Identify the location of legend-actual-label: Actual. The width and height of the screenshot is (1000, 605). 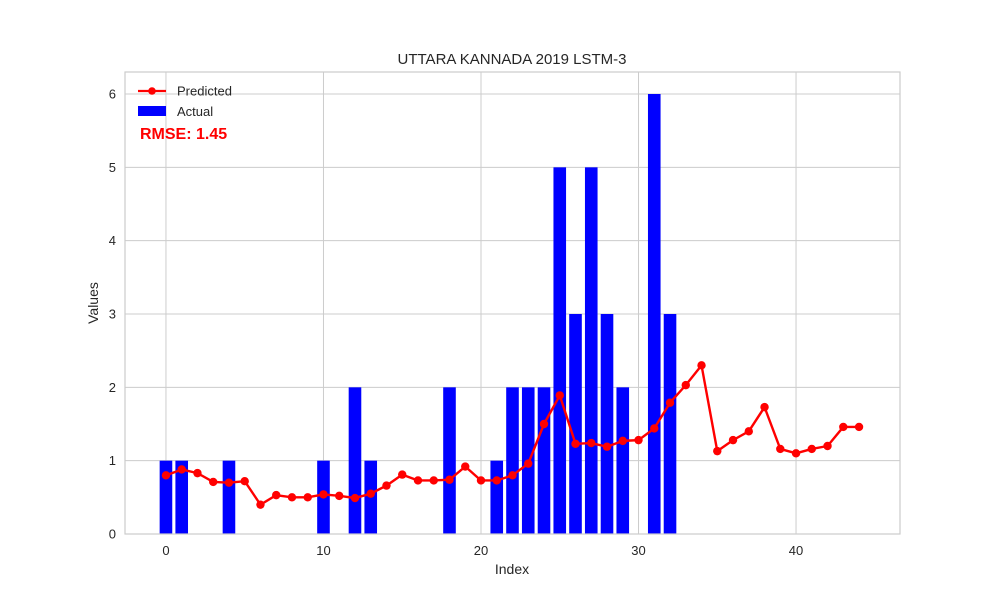
(195, 111).